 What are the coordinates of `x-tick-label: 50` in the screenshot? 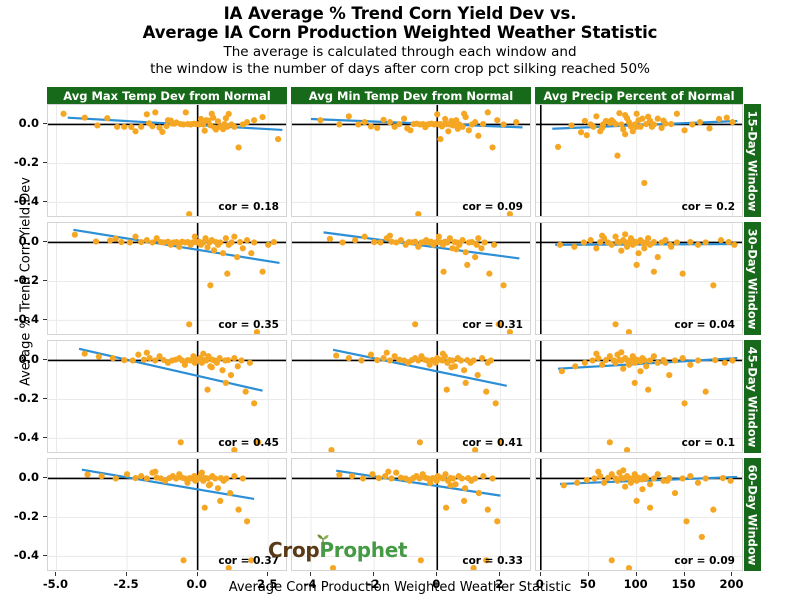 It's located at (587, 584).